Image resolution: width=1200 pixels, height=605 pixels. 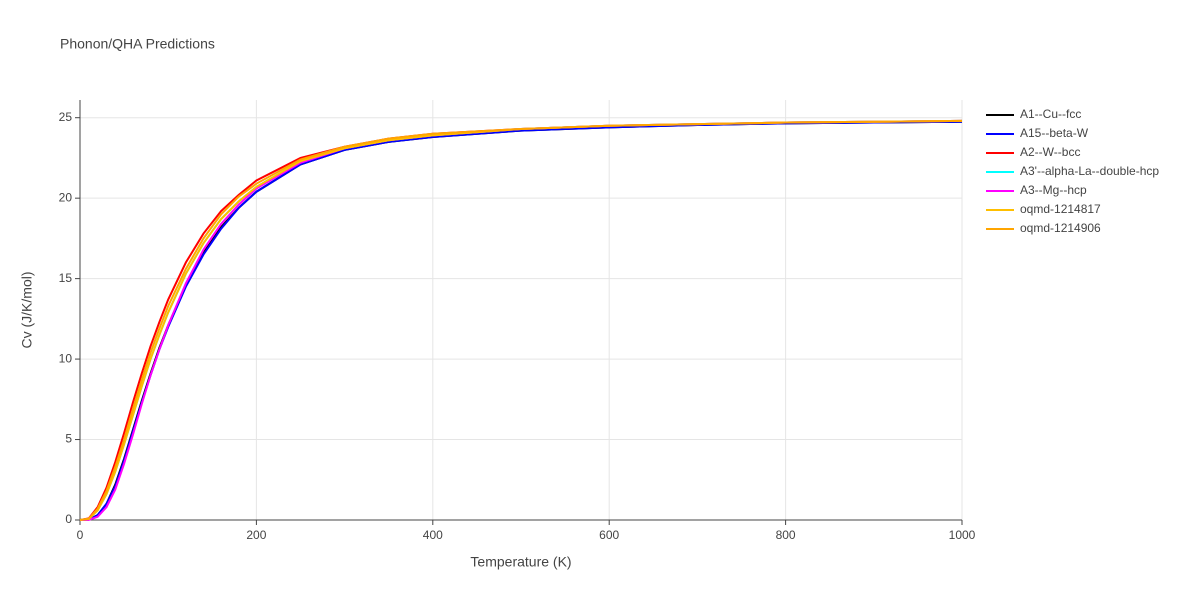 What do you see at coordinates (66, 197) in the screenshot?
I see `y-tick-label: 20` at bounding box center [66, 197].